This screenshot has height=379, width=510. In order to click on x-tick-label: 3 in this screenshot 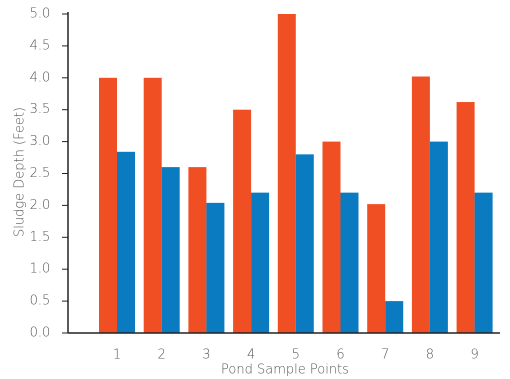, I will do `click(206, 355)`.